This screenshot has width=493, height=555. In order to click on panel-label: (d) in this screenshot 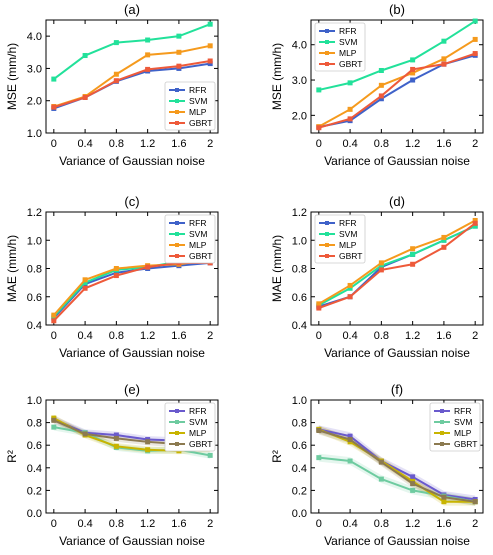, I will do `click(397, 201)`.